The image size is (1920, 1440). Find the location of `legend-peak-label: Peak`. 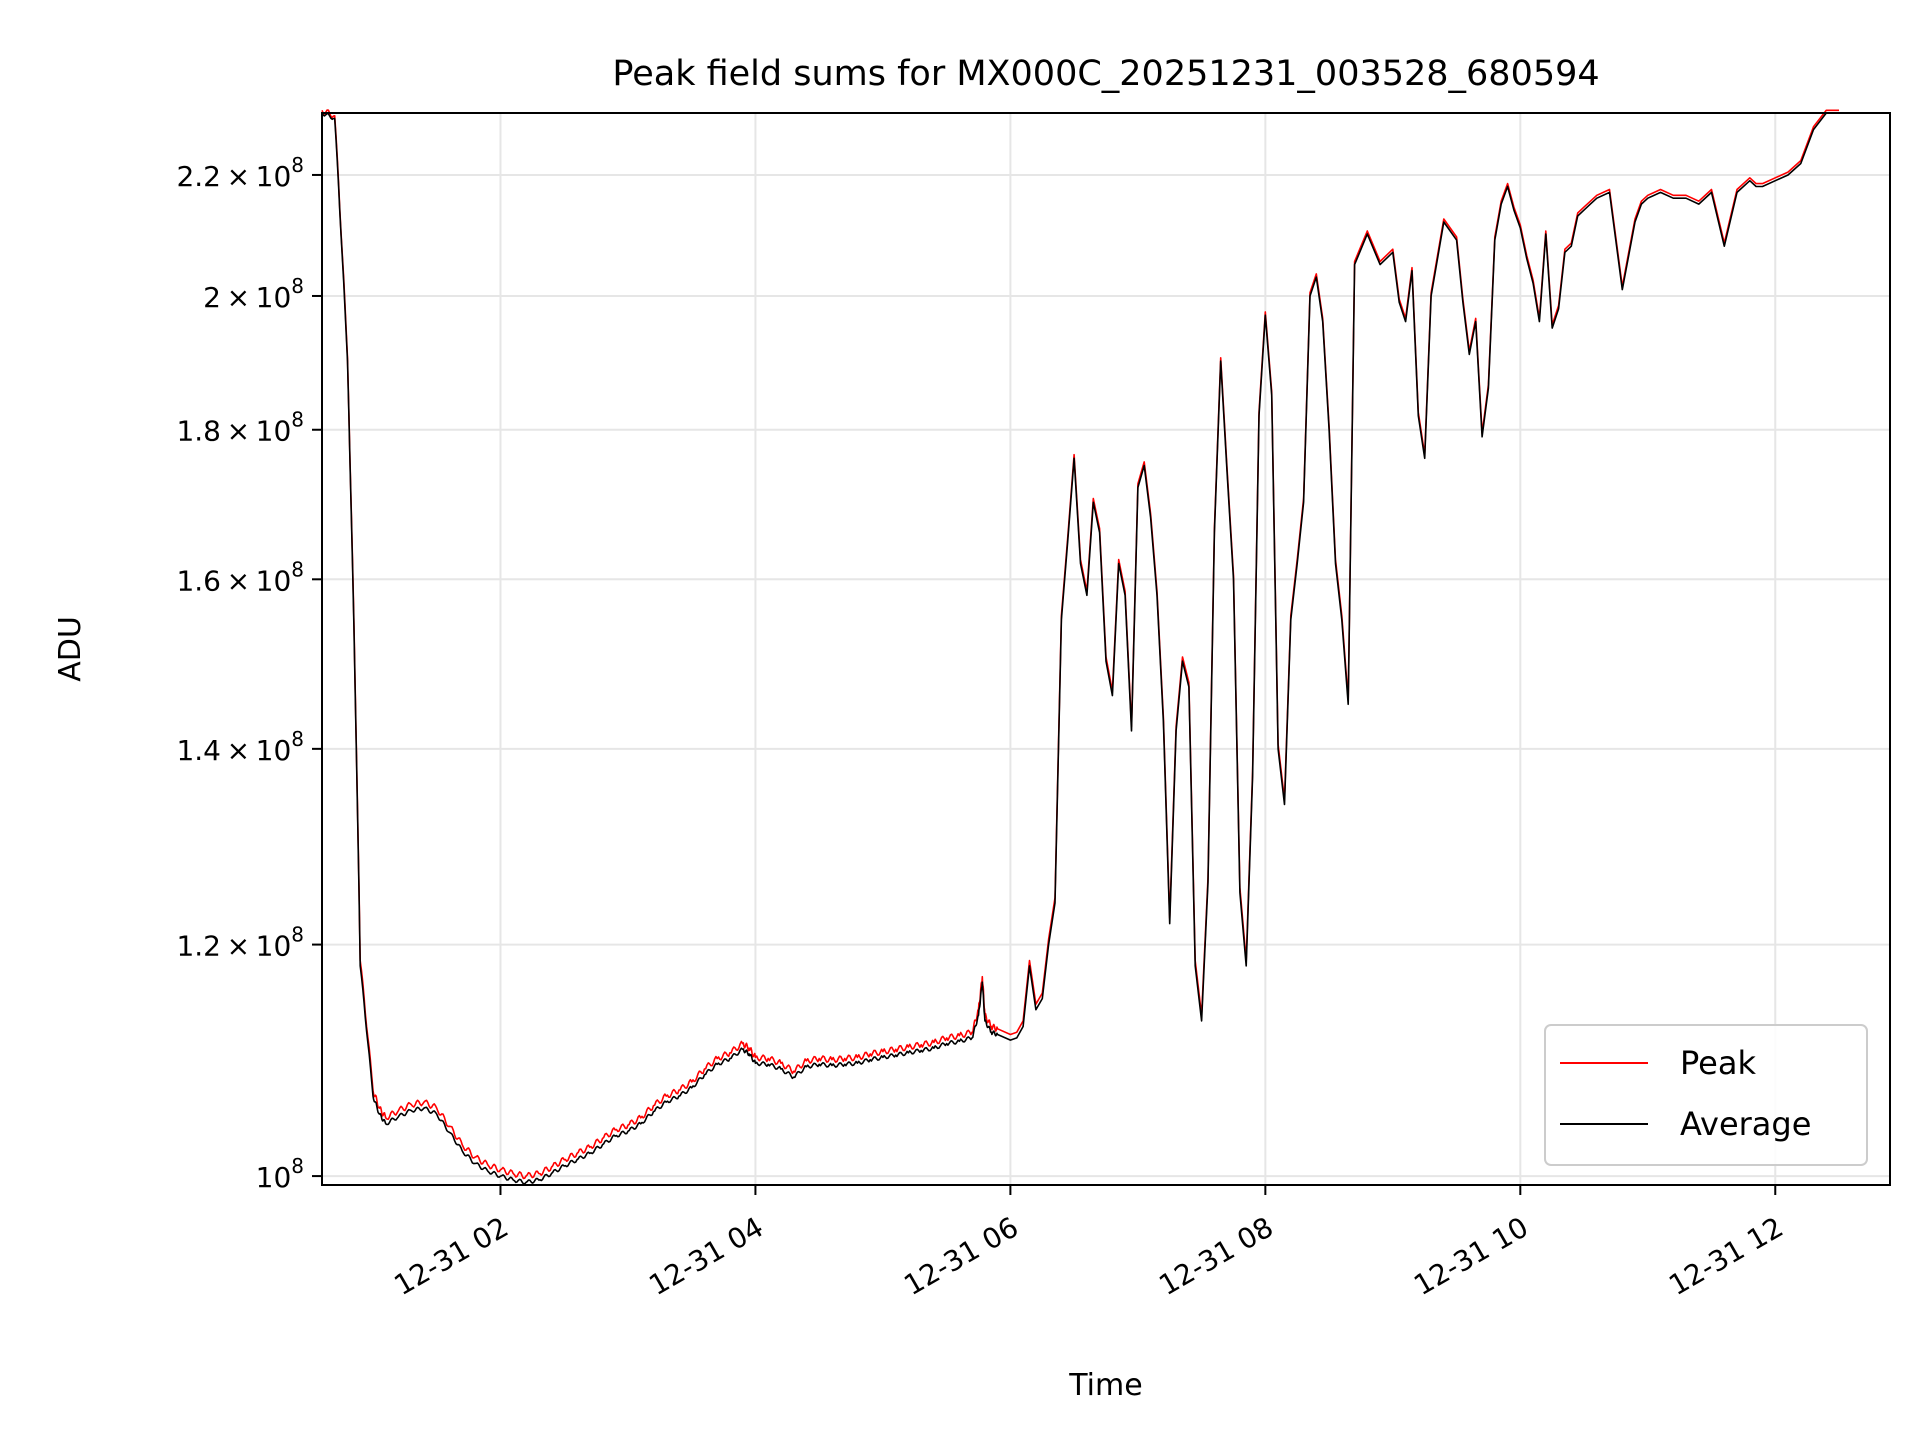

legend-peak-label: Peak is located at coordinates (1718, 1063).